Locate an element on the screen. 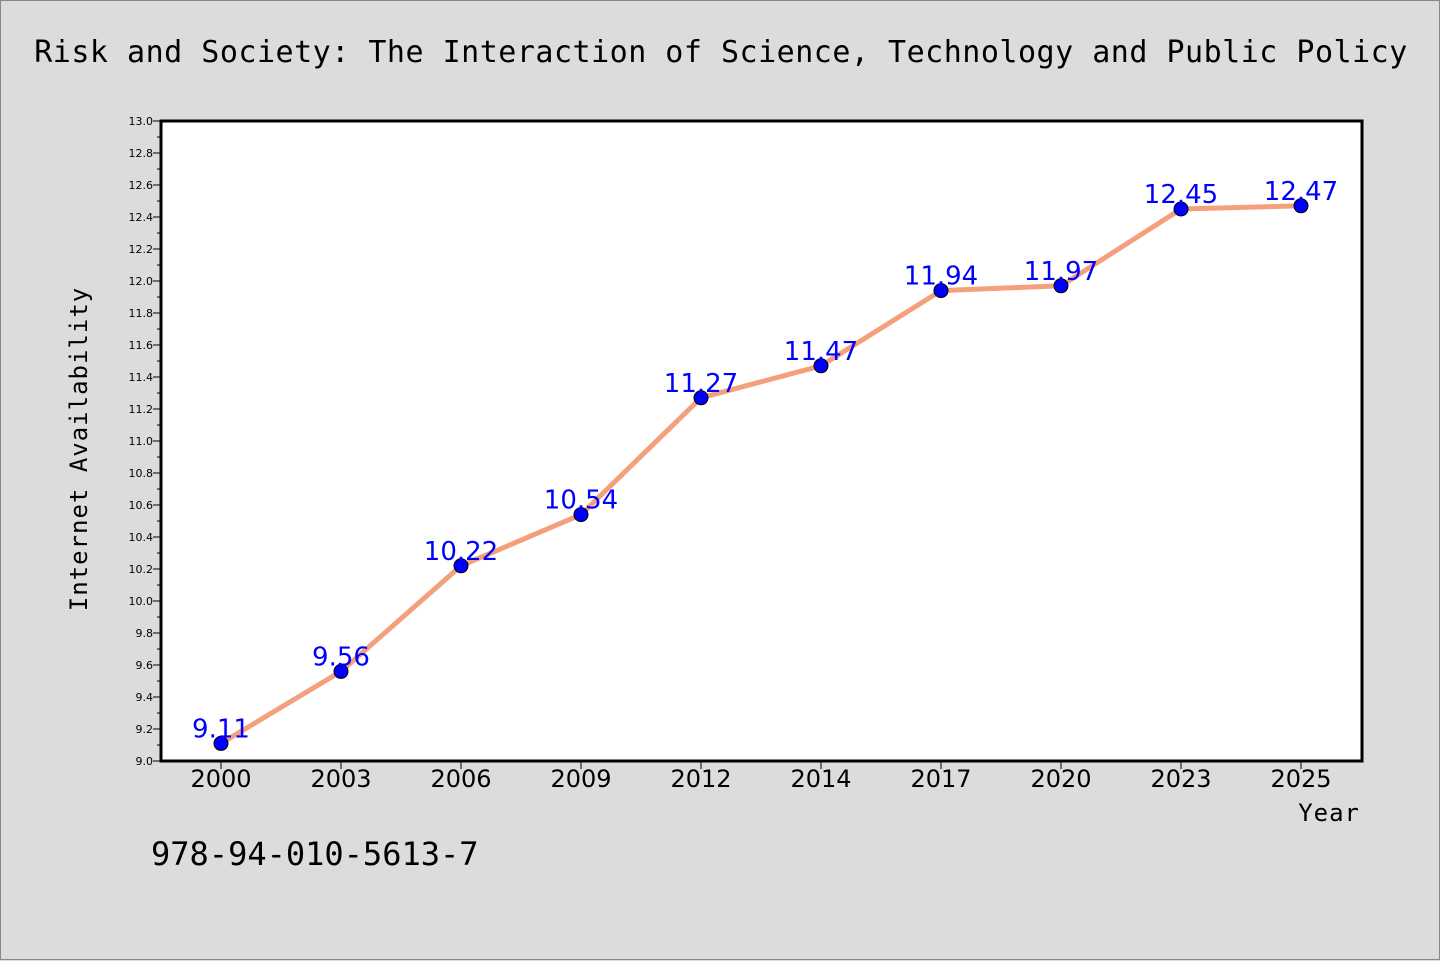 The image size is (1440, 961). data-label: 11.47 is located at coordinates (821, 352).